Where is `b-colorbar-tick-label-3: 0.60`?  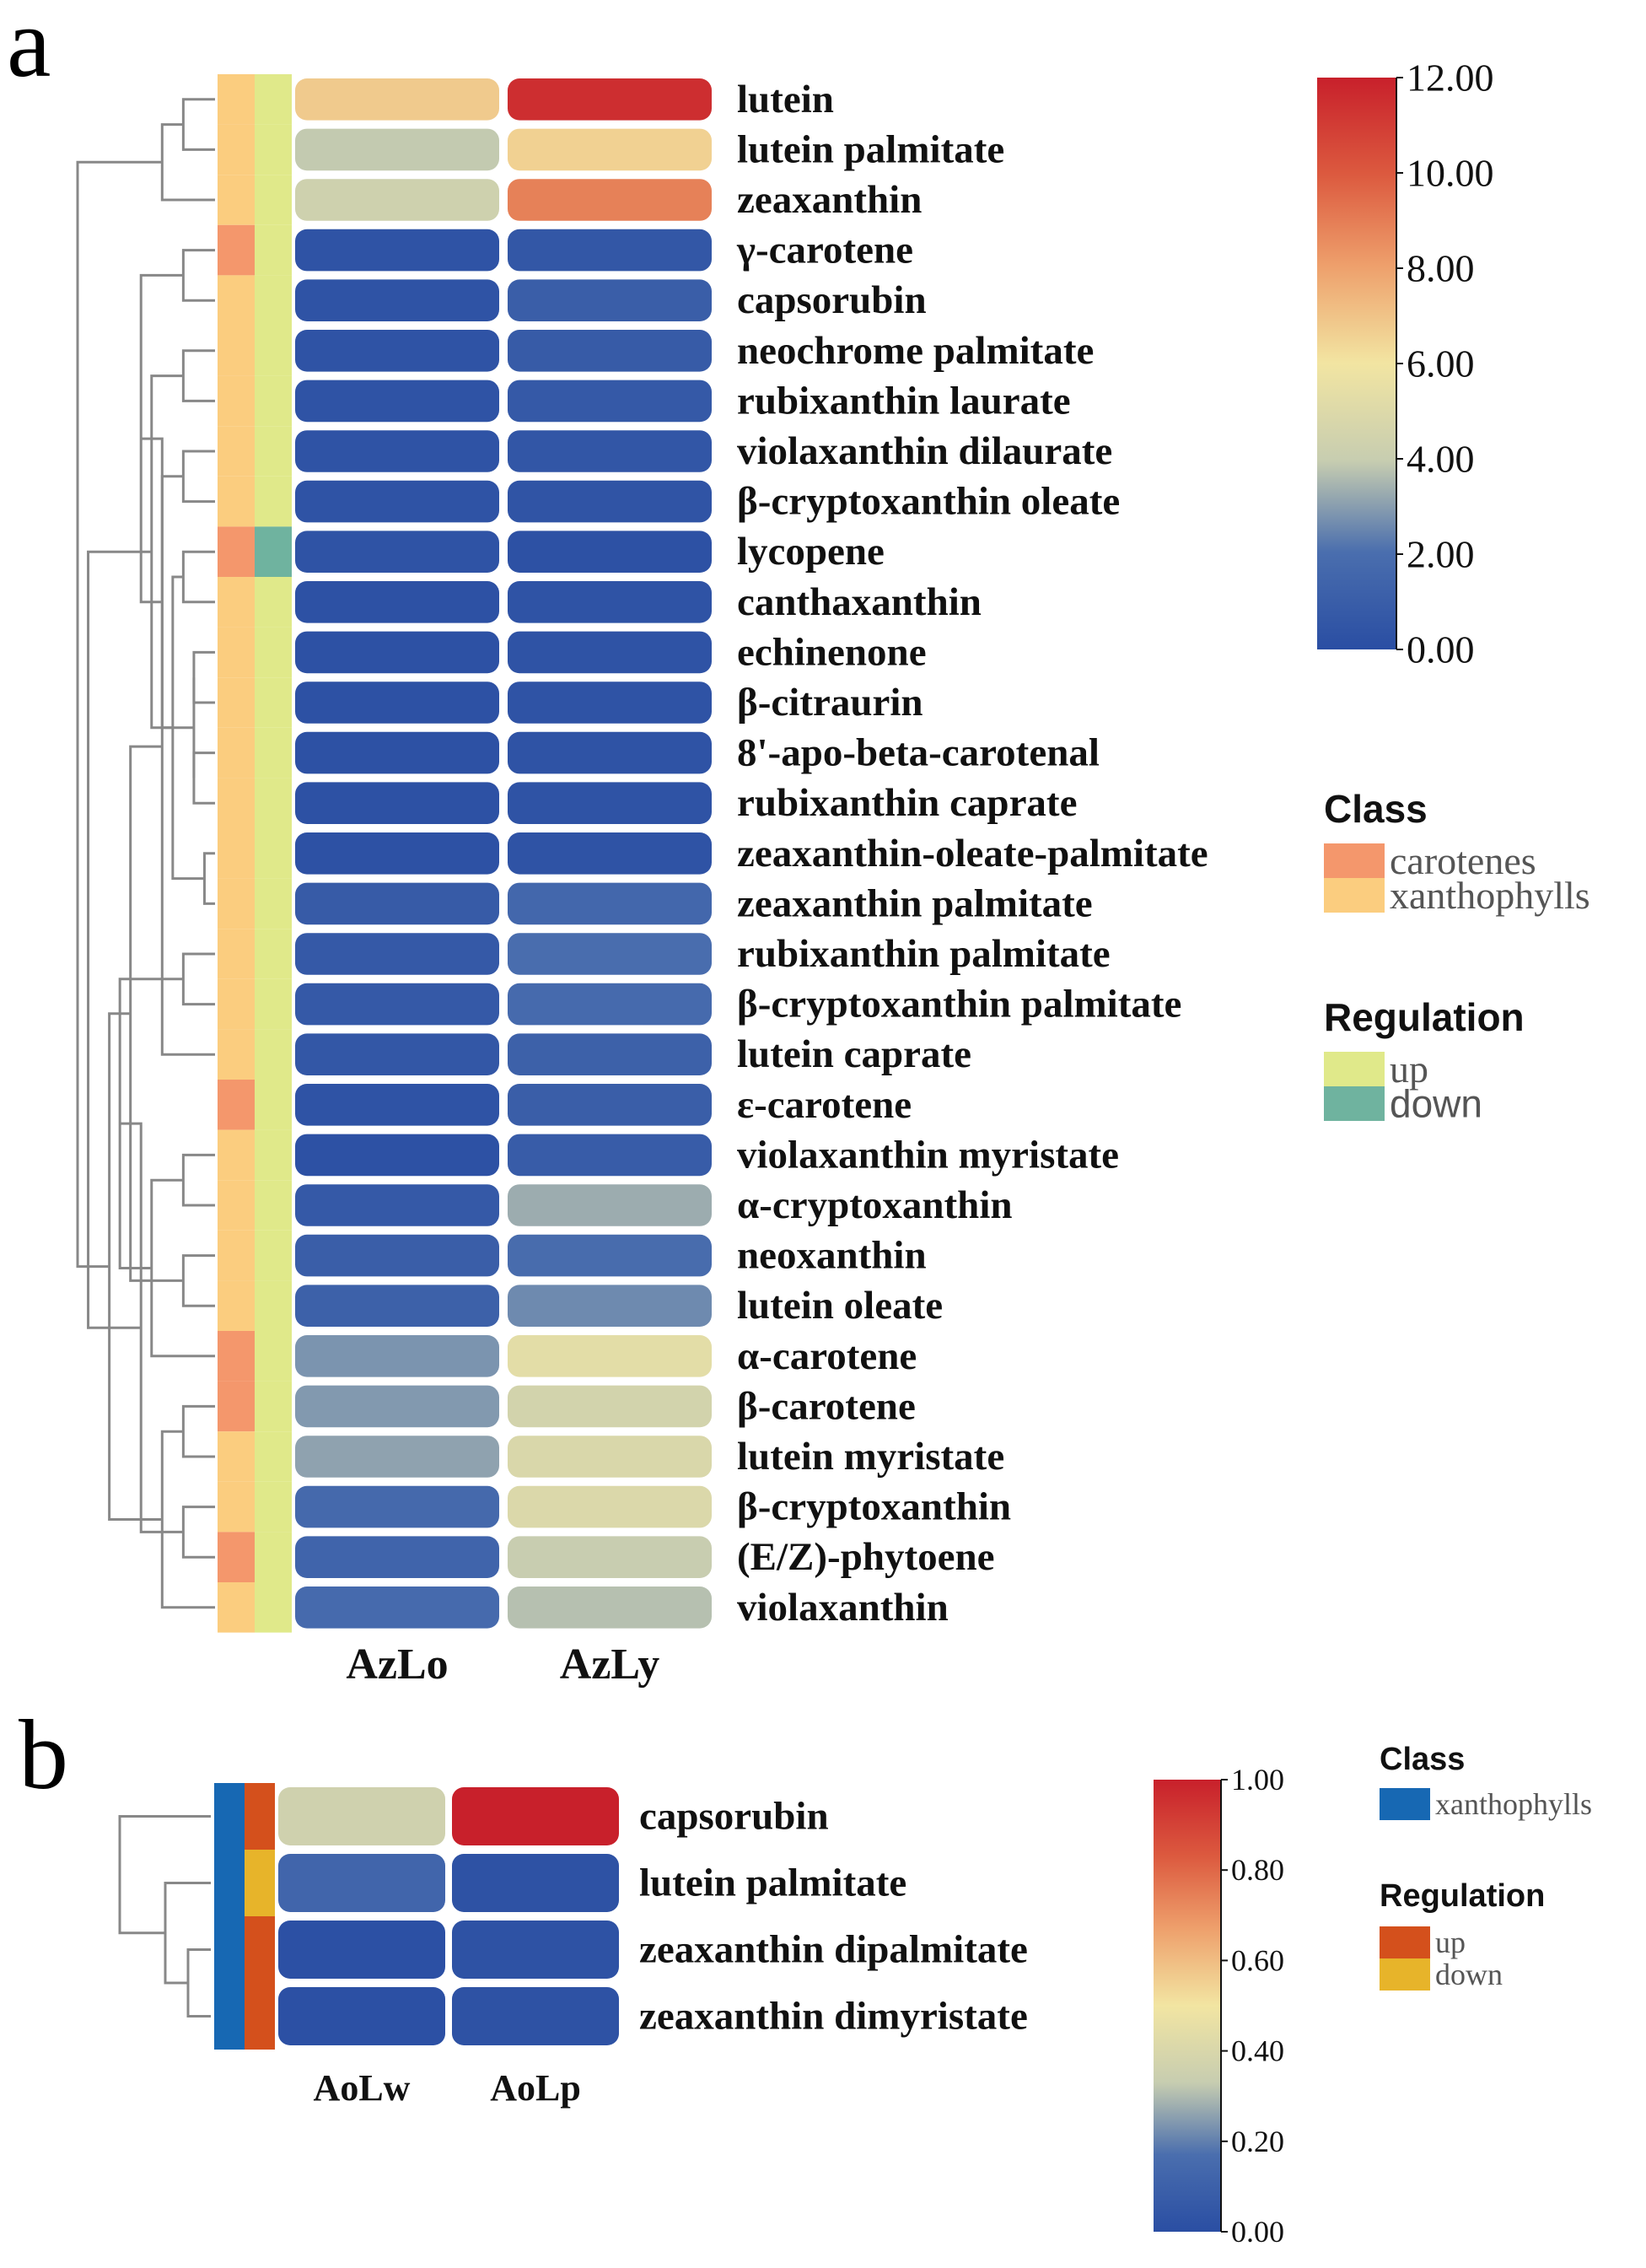 b-colorbar-tick-label-3: 0.60 is located at coordinates (1257, 1960).